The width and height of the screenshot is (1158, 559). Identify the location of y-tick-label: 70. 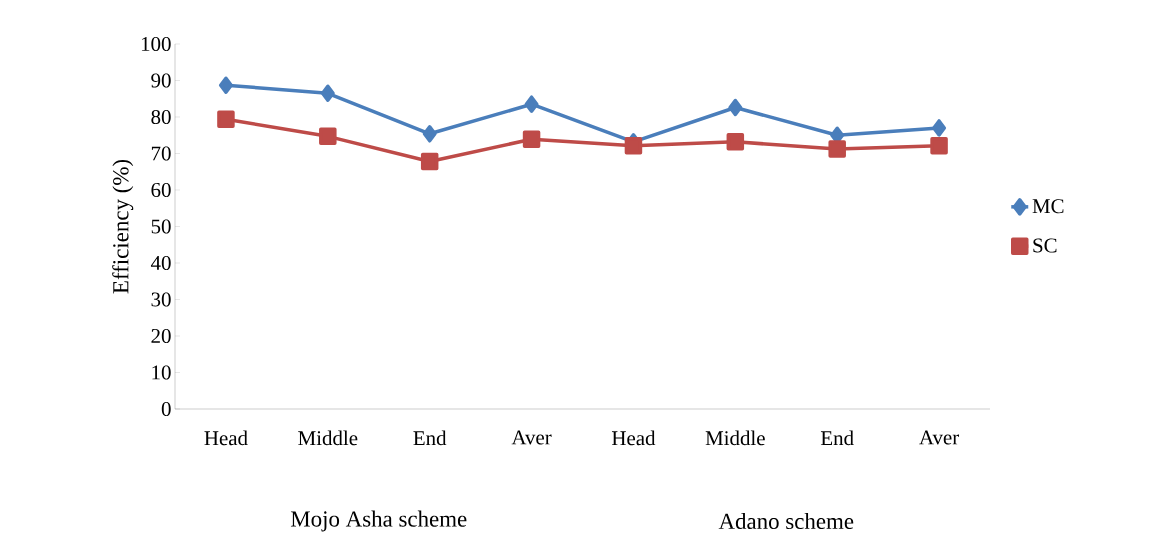
(161, 153).